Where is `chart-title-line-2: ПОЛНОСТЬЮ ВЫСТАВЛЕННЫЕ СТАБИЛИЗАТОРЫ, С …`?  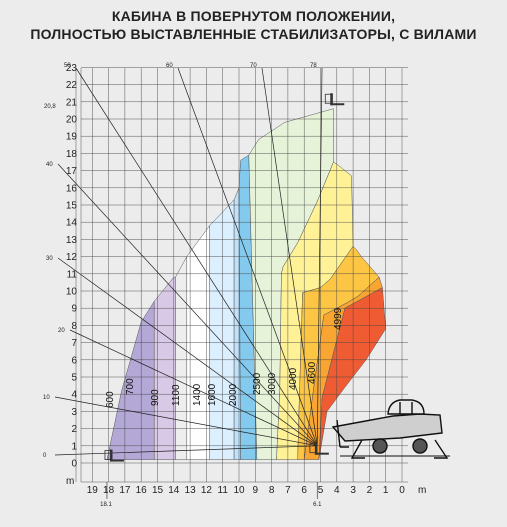 chart-title-line-2: ПОЛНОСТЬЮ ВЫСТАВЛЕННЫЕ СТАБИЛИЗАТОРЫ, С … is located at coordinates (253, 34).